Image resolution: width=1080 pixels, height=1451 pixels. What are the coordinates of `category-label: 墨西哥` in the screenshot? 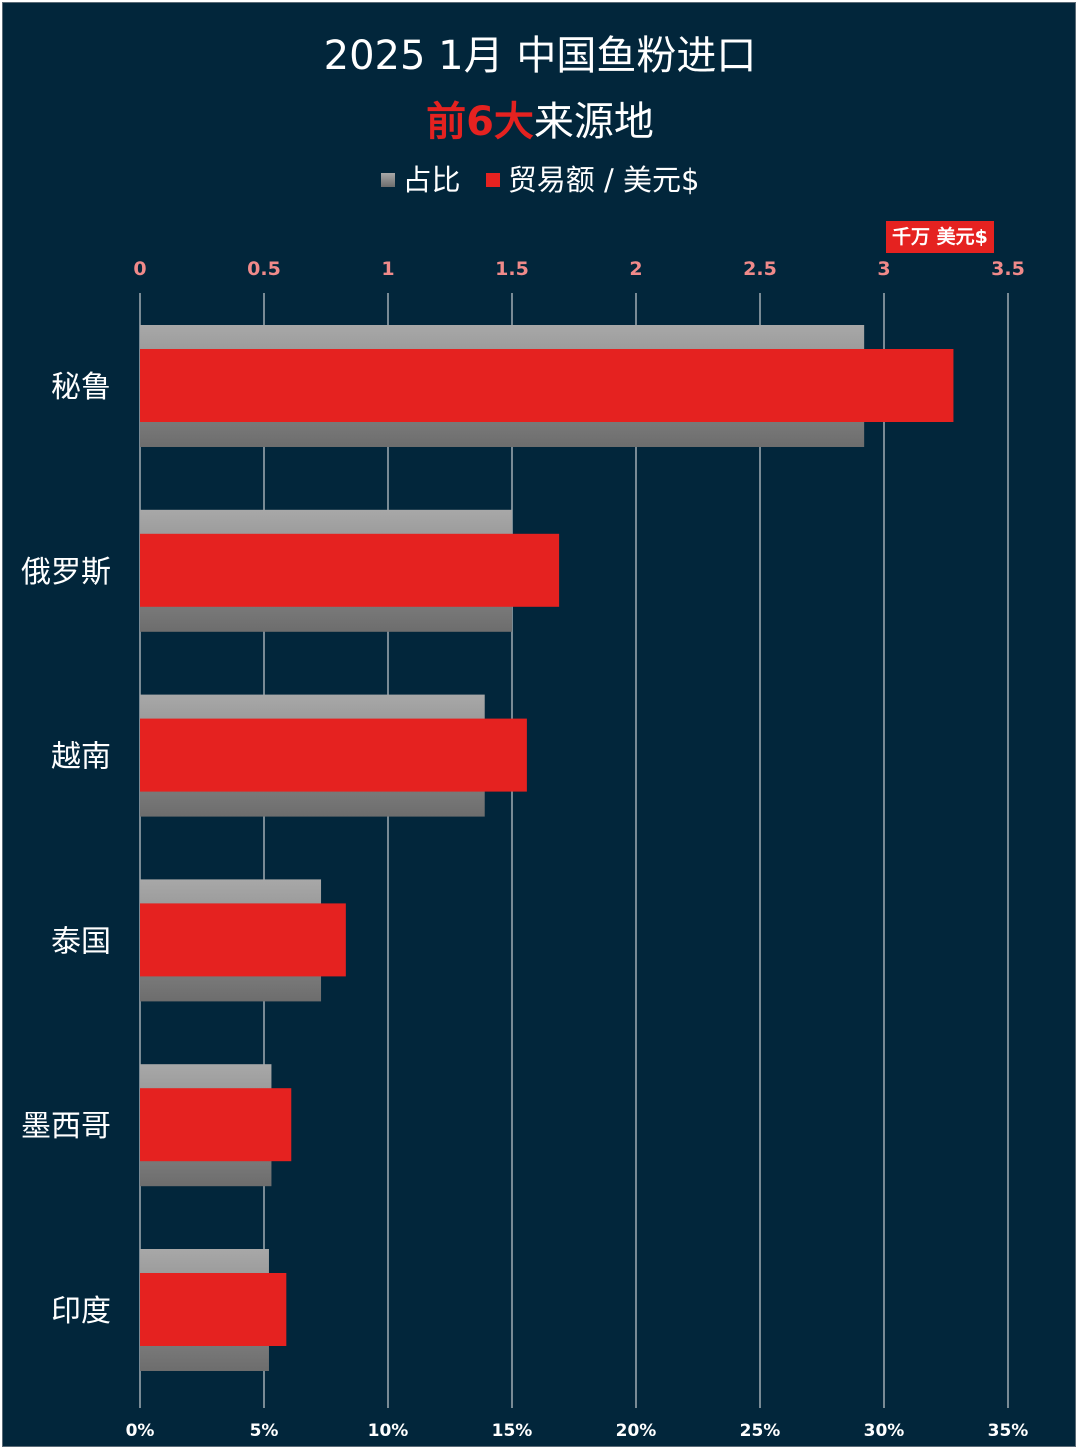 It's located at (66, 1126).